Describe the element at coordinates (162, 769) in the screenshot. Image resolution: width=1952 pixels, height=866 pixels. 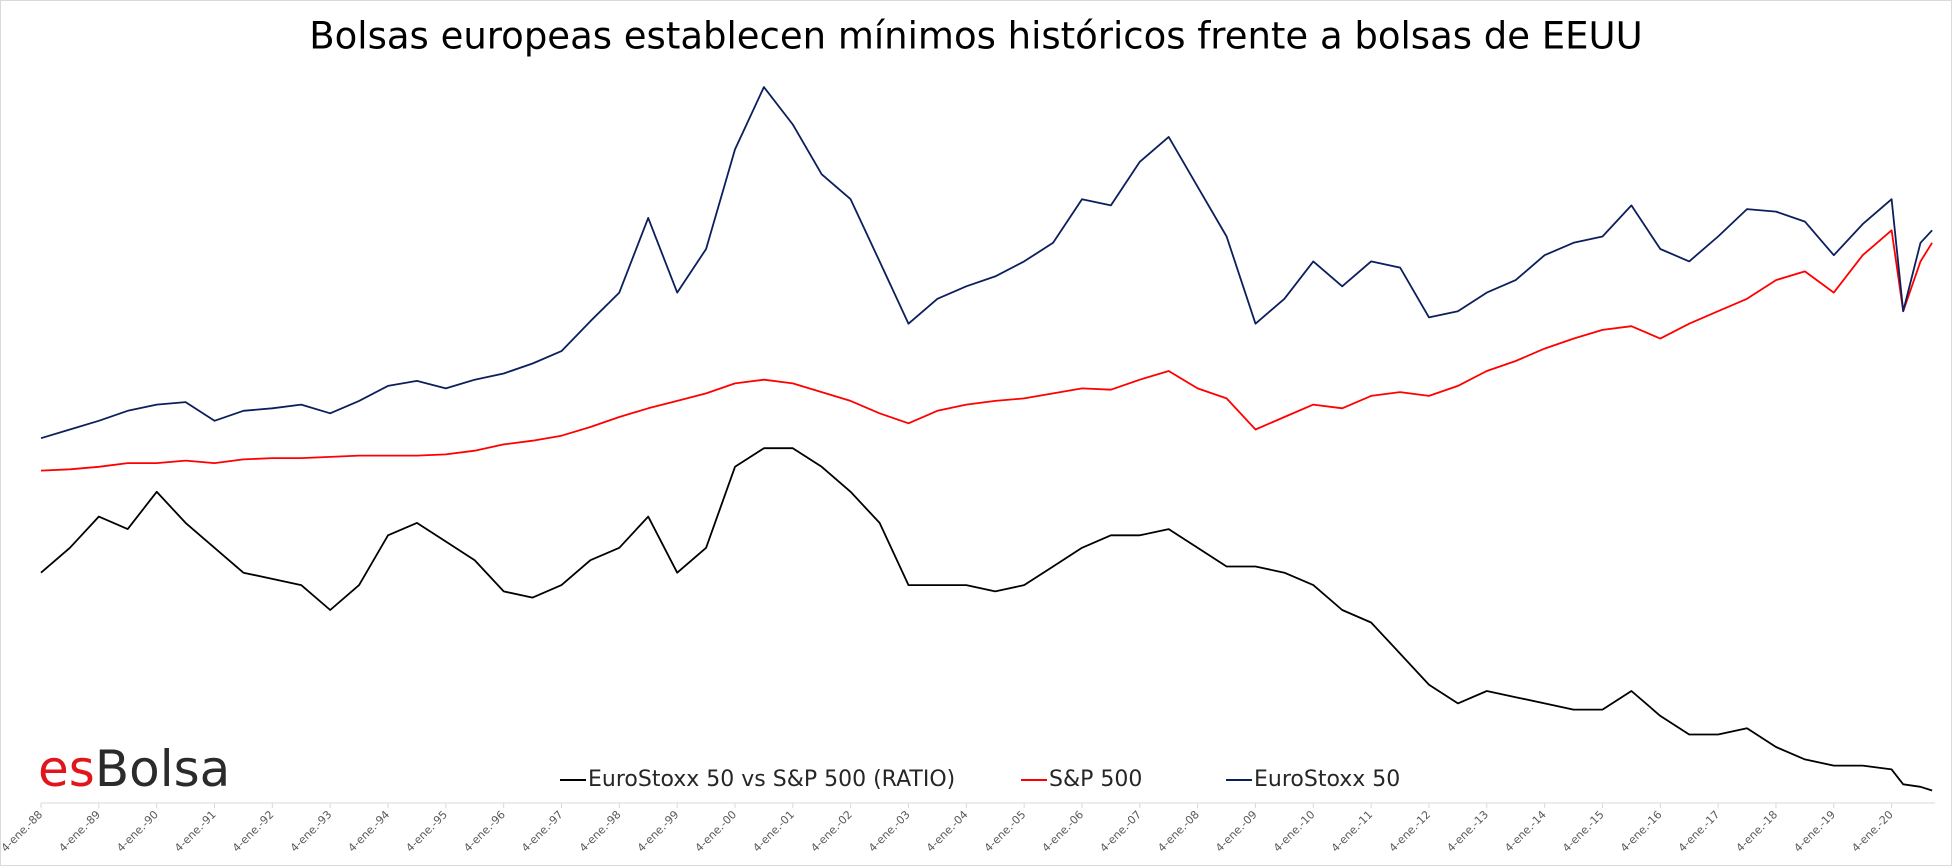
I see `logo-name: Bolsa` at that location.